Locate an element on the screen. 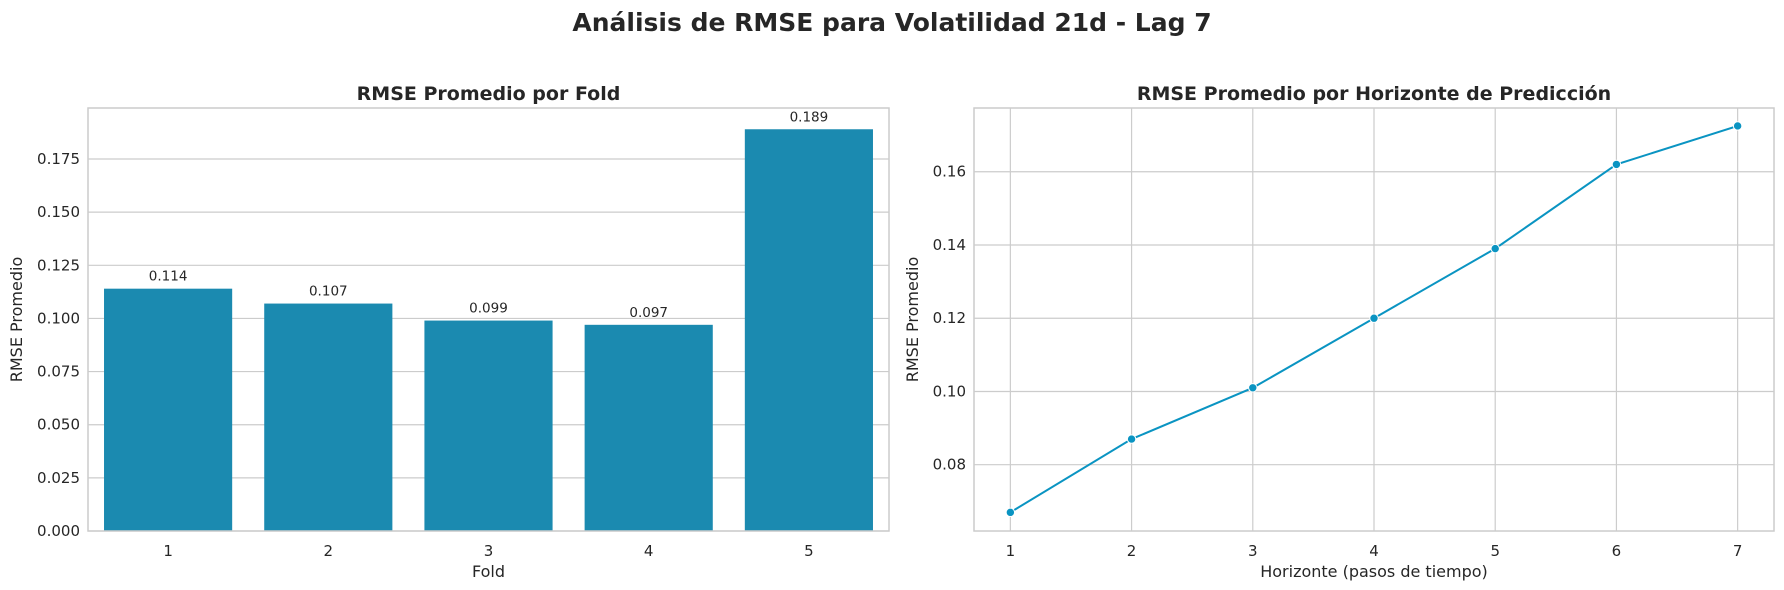 This screenshot has height=590, width=1784. bar-chart-x-tick-label: 1 is located at coordinates (168, 551).